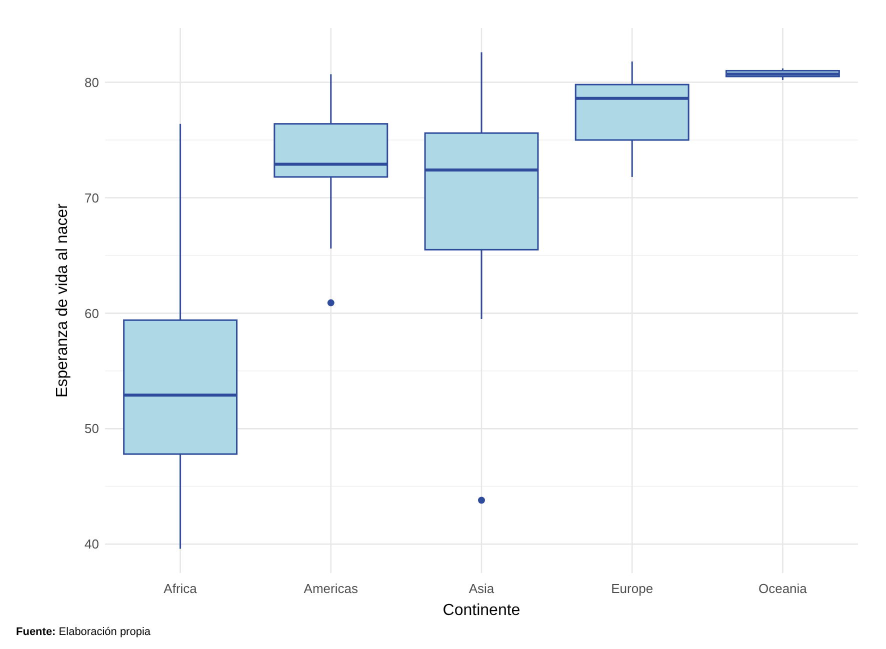 The width and height of the screenshot is (886, 649). Describe the element at coordinates (331, 588) in the screenshot. I see `x-tick-label: Americas` at that location.